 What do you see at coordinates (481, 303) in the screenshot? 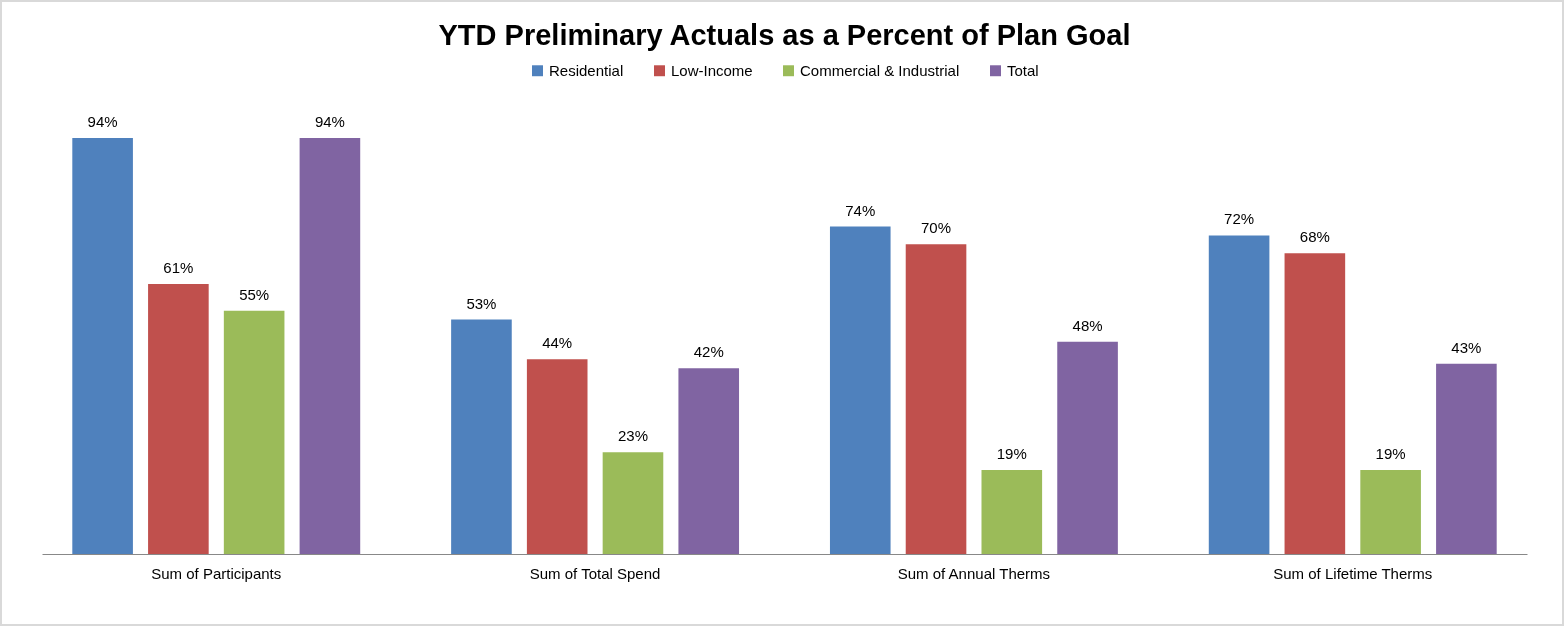
I see `data-label: 53%` at bounding box center [481, 303].